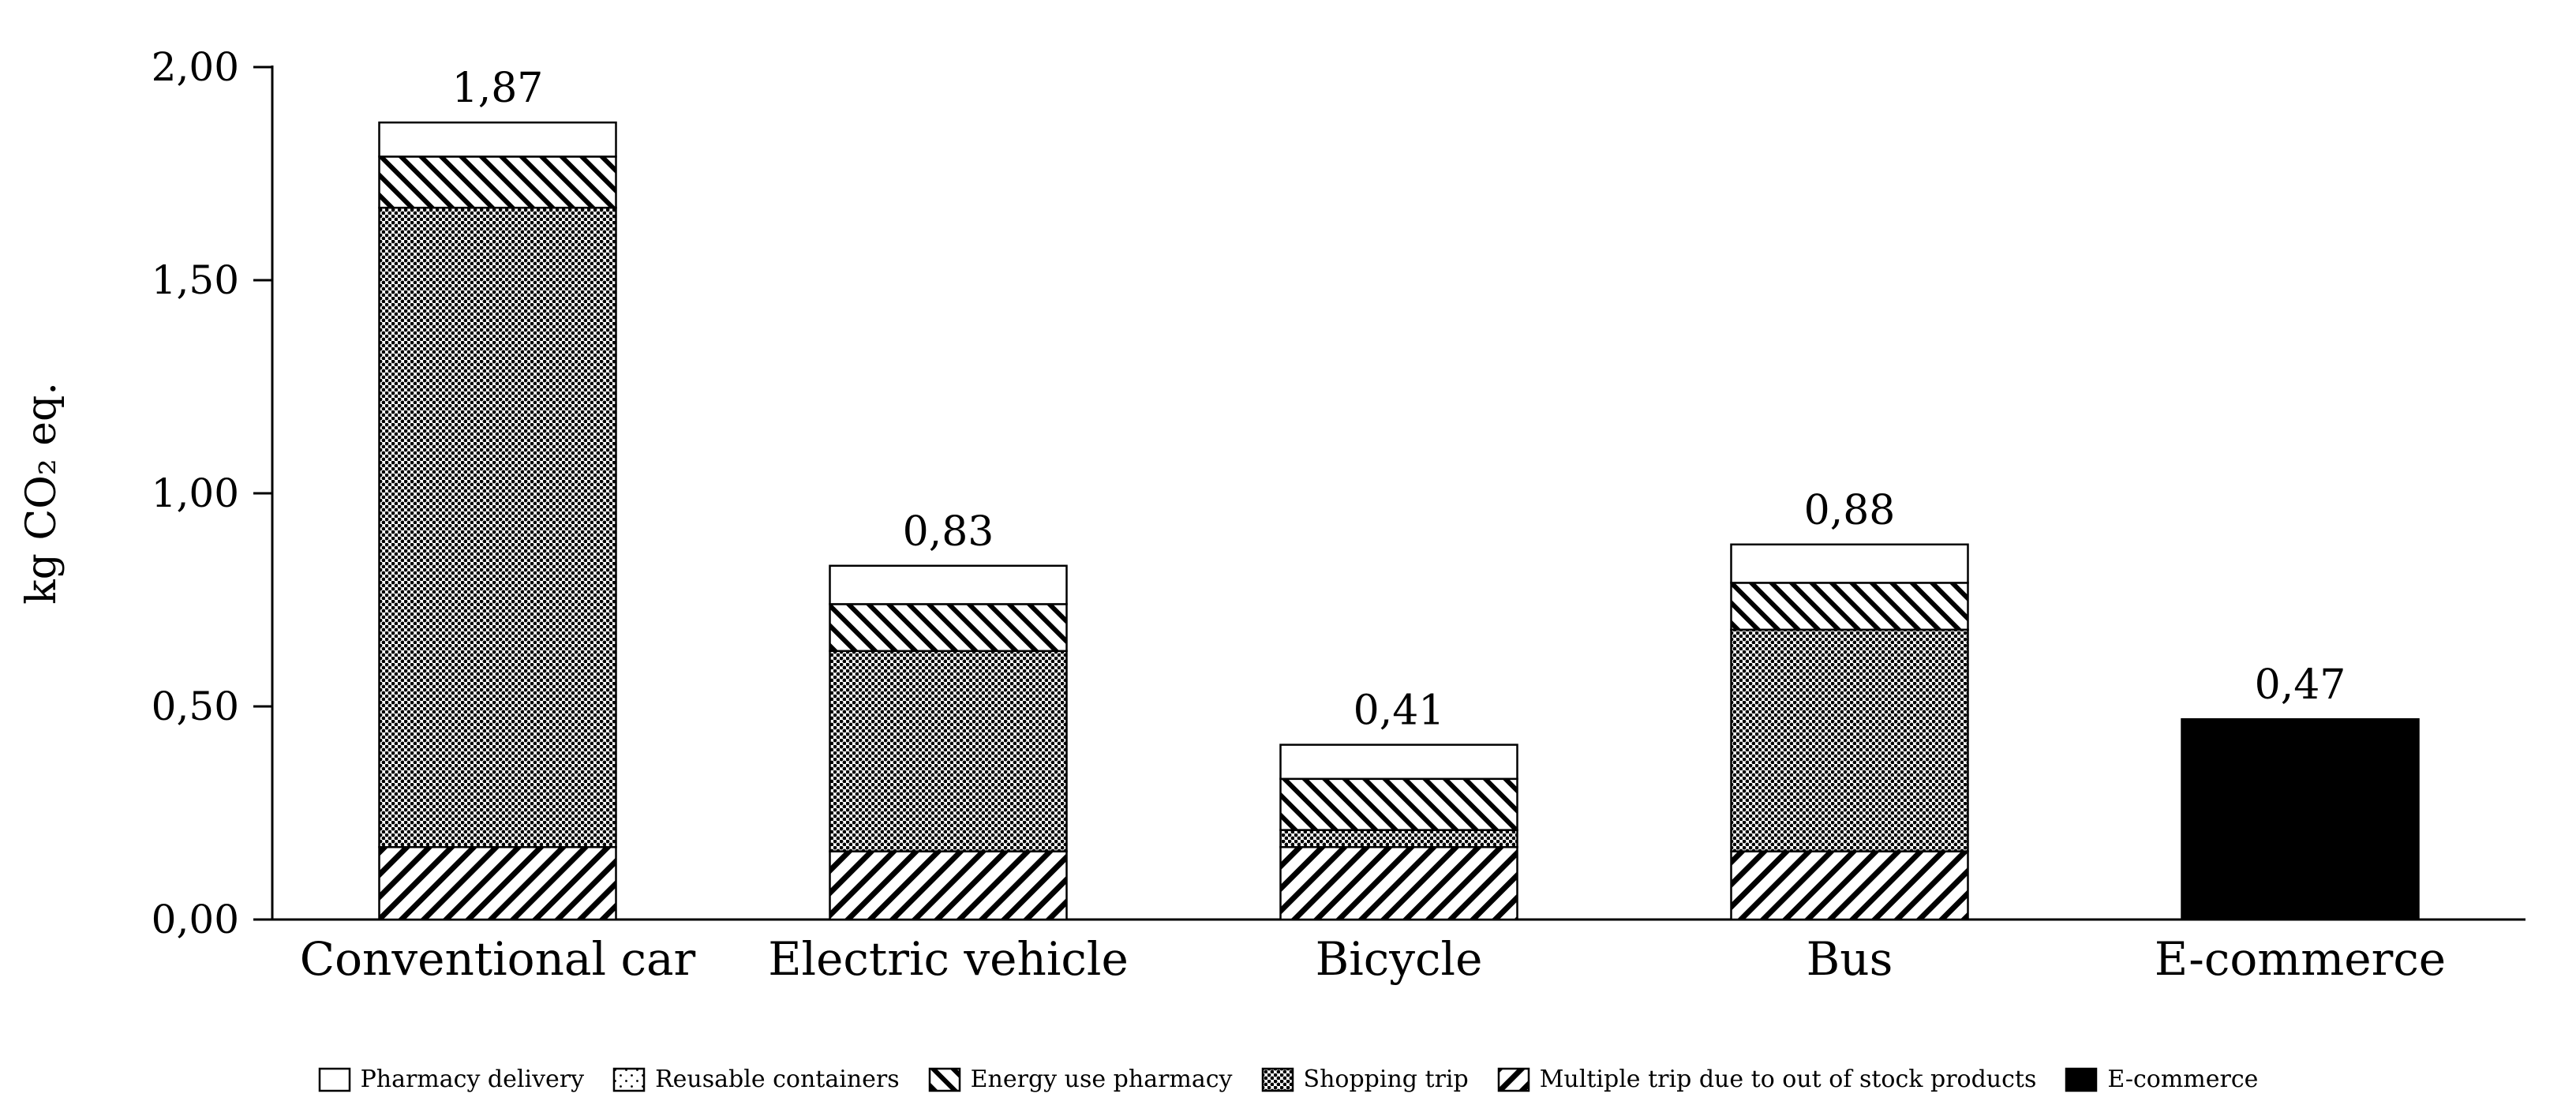  I want to click on legend-item: Energy use pharmacy, so click(1080, 1079).